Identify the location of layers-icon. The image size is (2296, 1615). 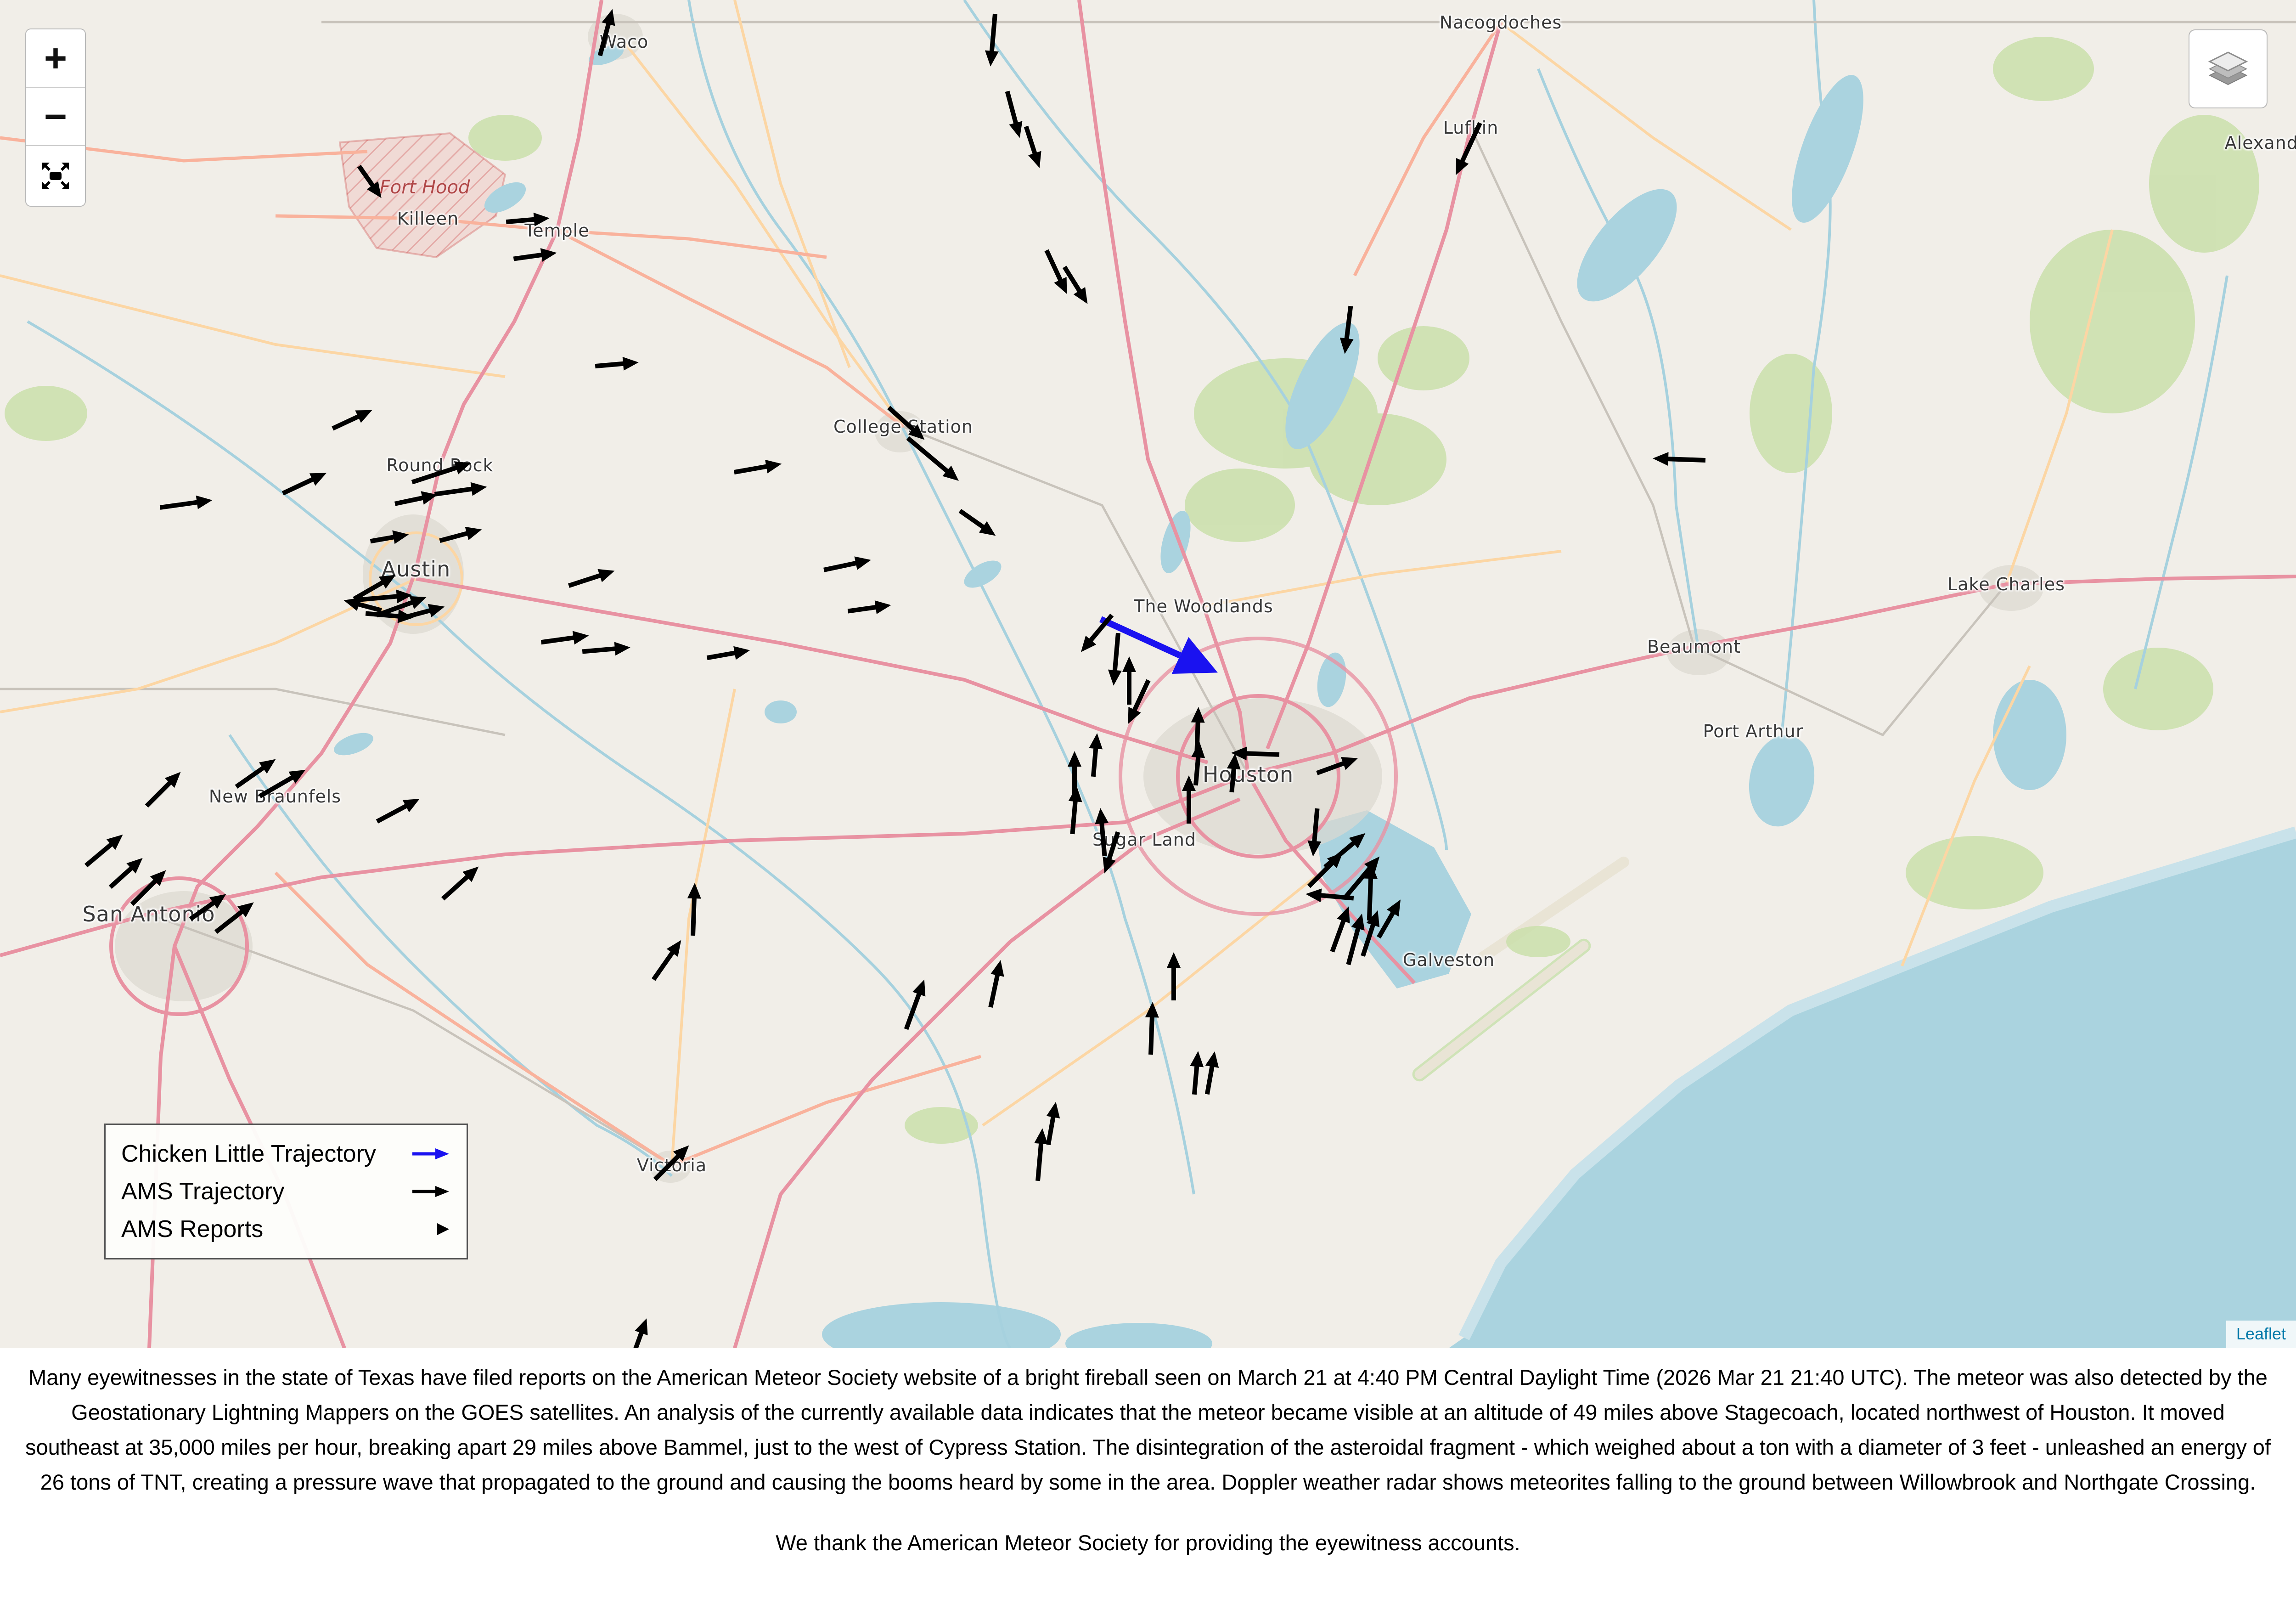
(2228, 68).